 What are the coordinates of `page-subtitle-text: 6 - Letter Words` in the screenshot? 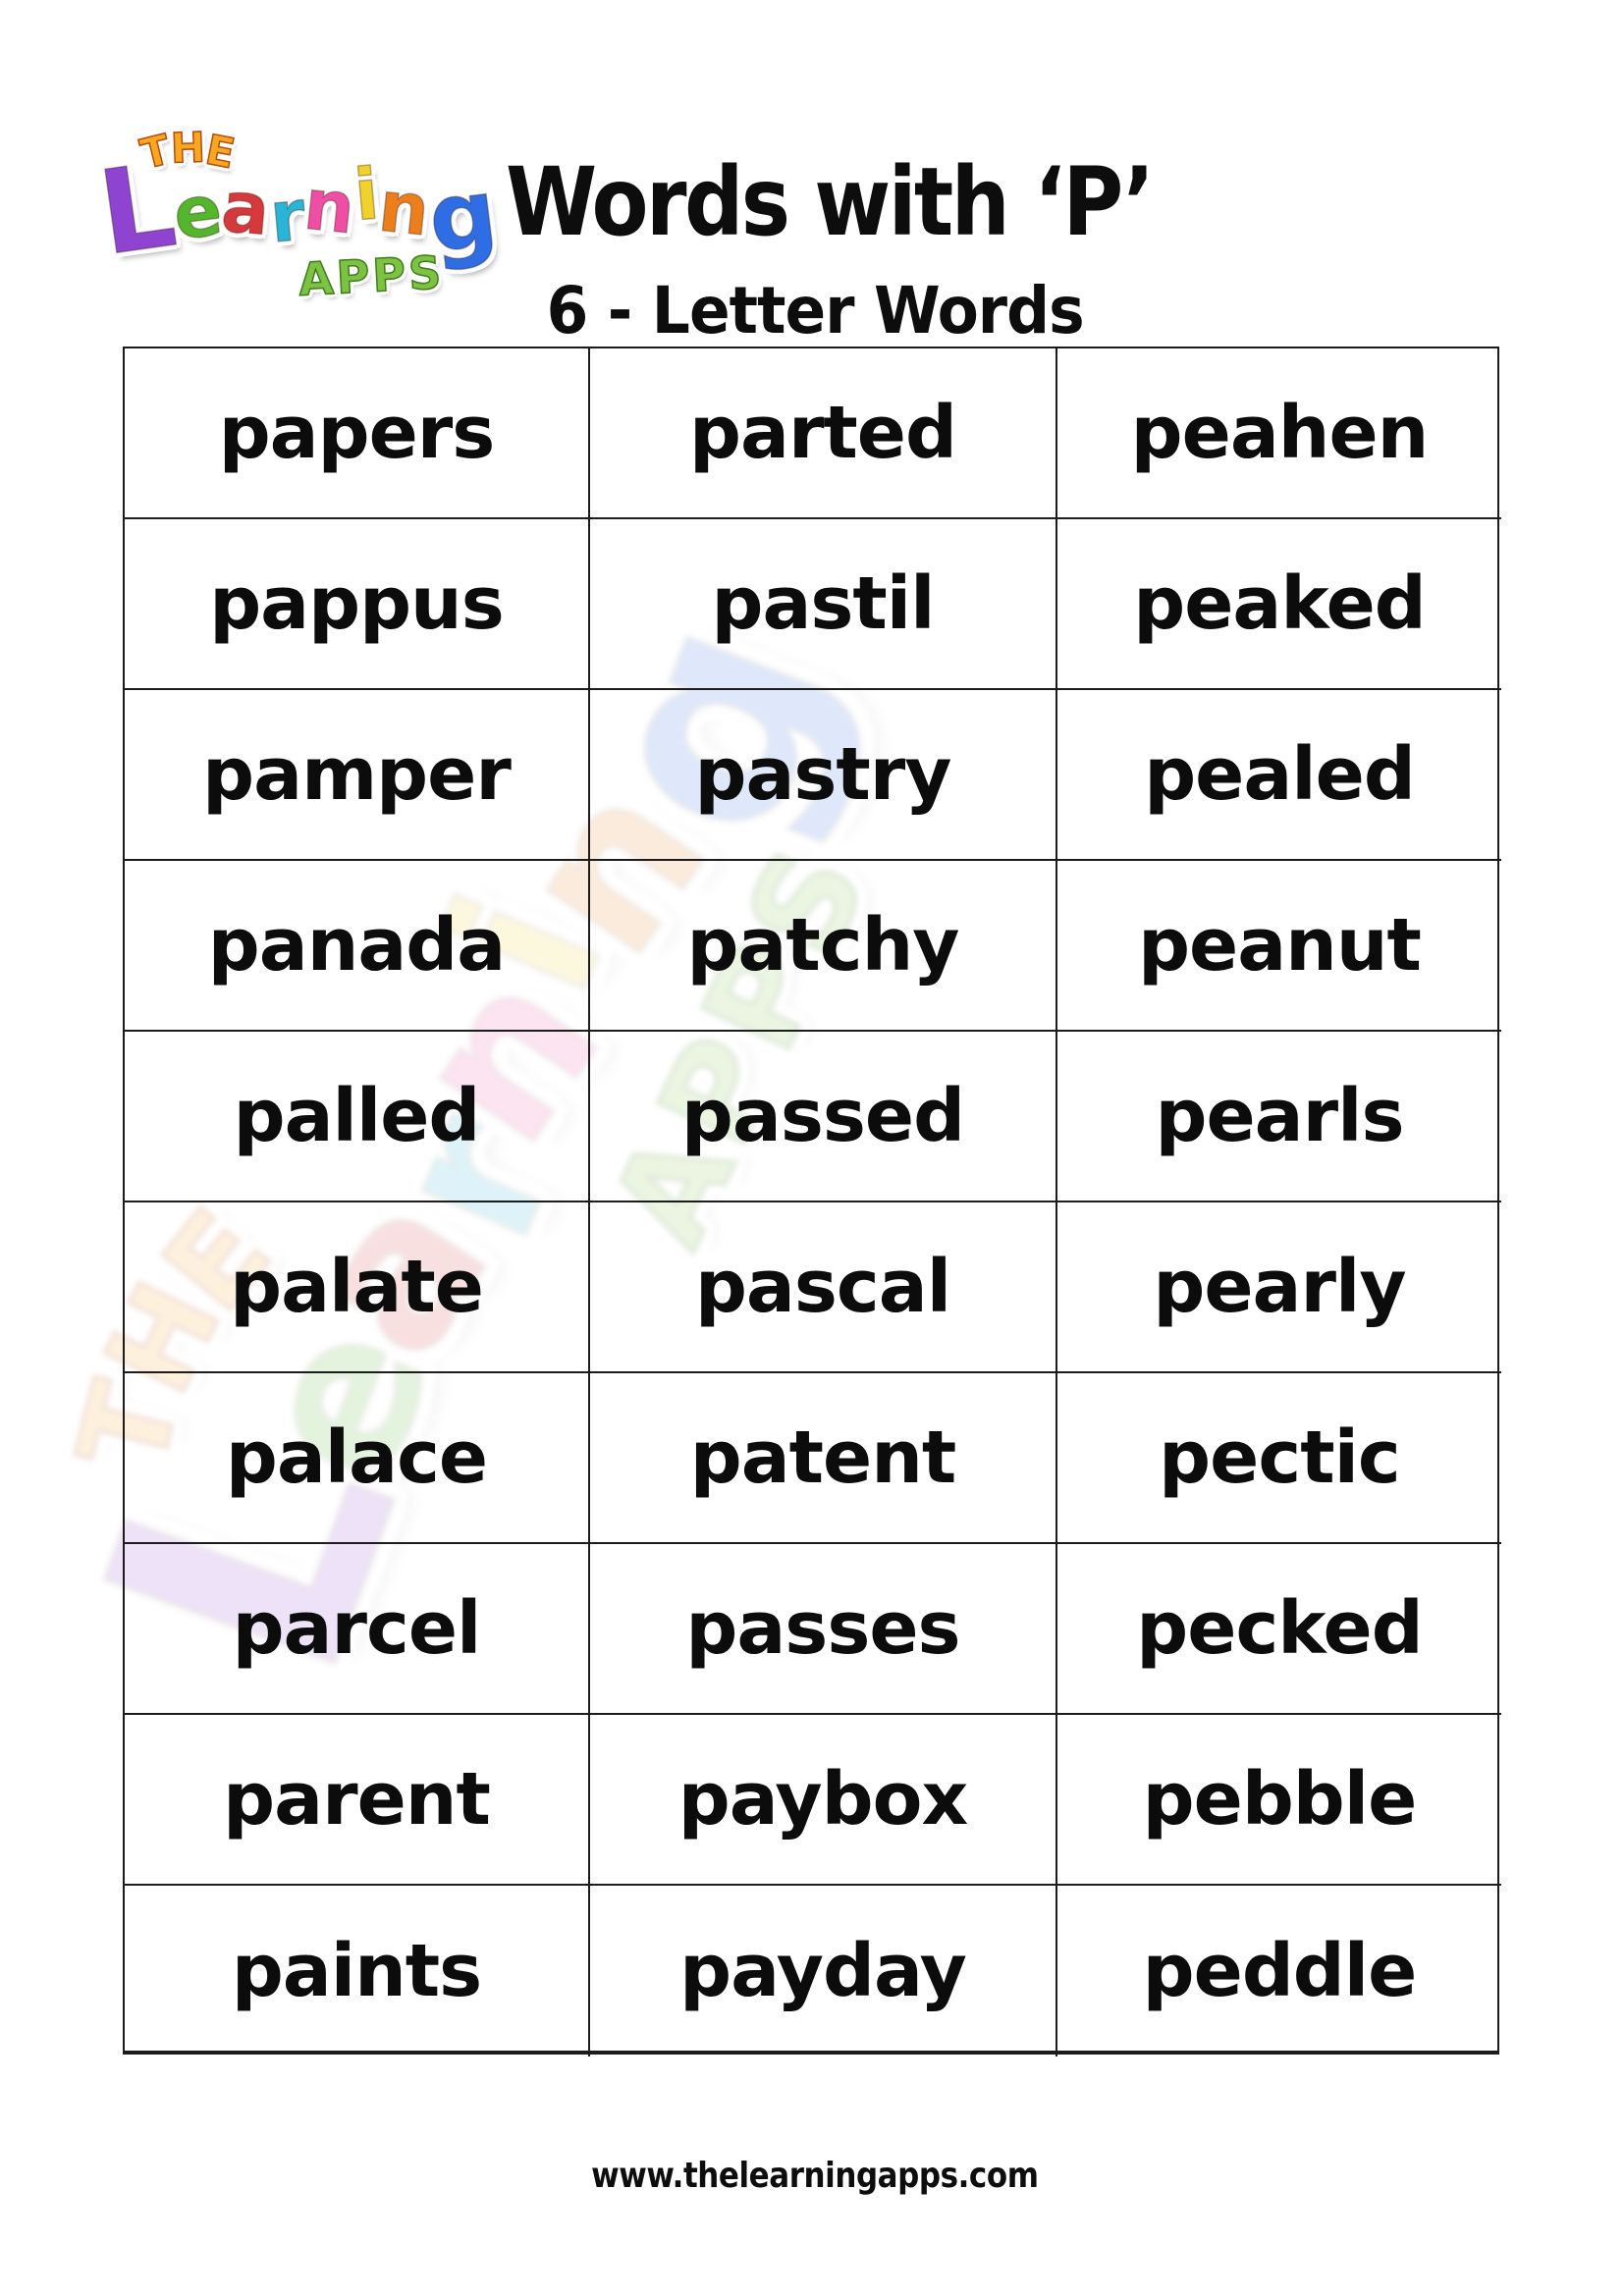 It's located at (815, 310).